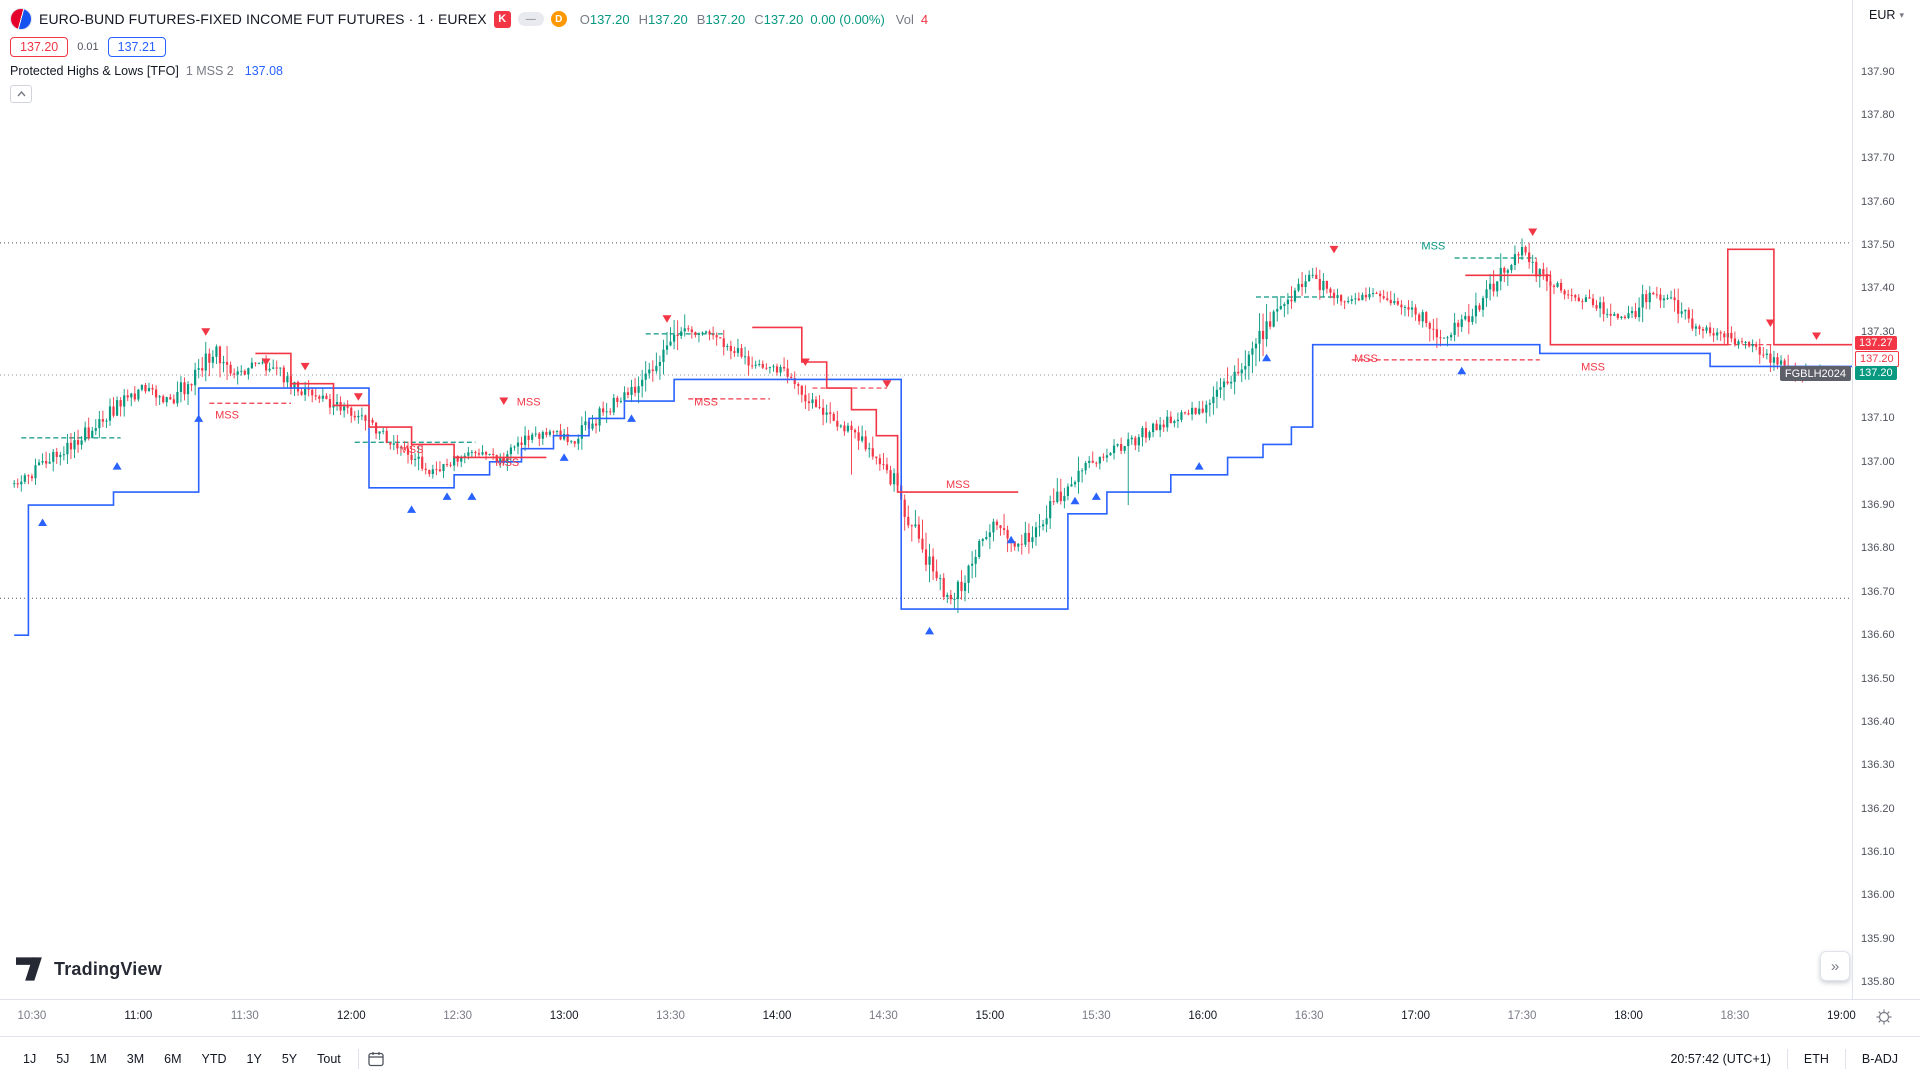 This screenshot has width=1920, height=1080. Describe the element at coordinates (244, 1016) in the screenshot. I see `time-tick-label: 11:30` at that location.